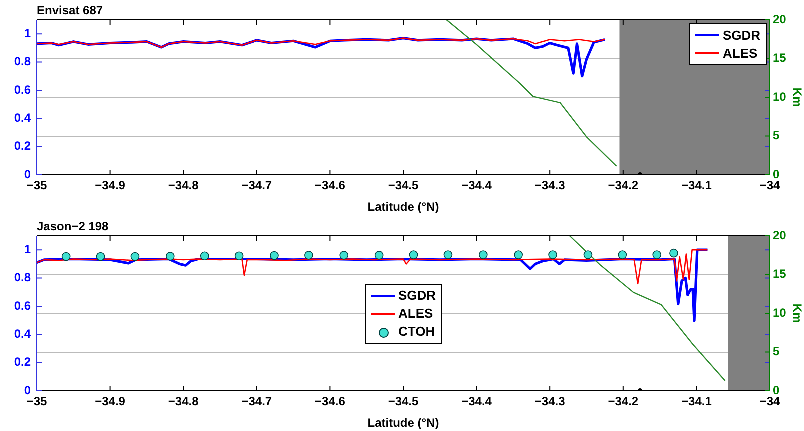 The height and width of the screenshot is (431, 804). I want to click on chart-title: Envisat 687, so click(70, 10).